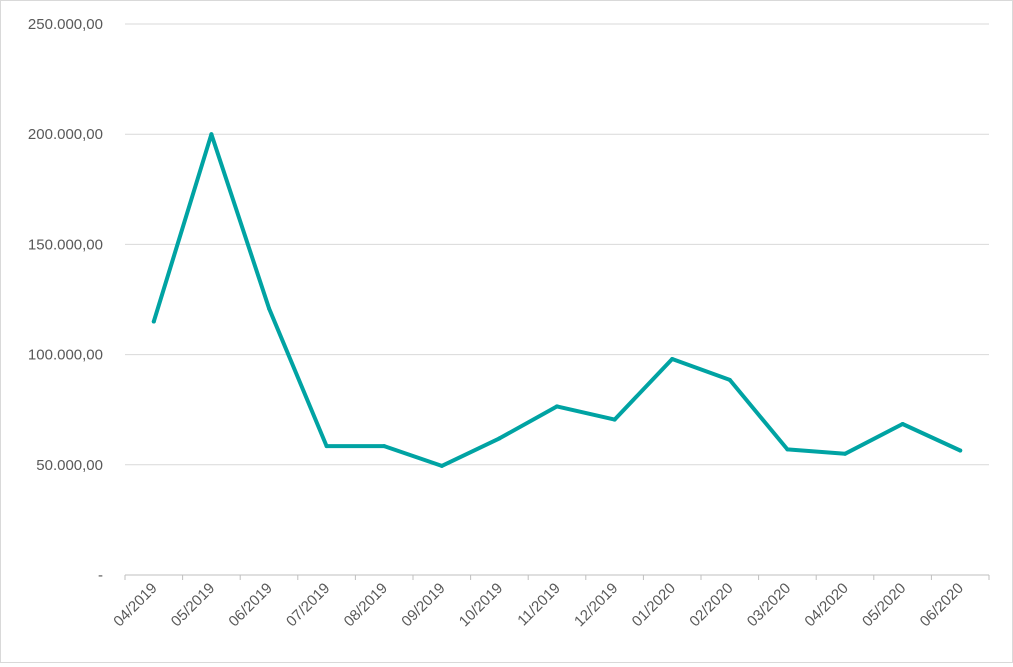  I want to click on x-tick-label: 04/2019, so click(135, 605).